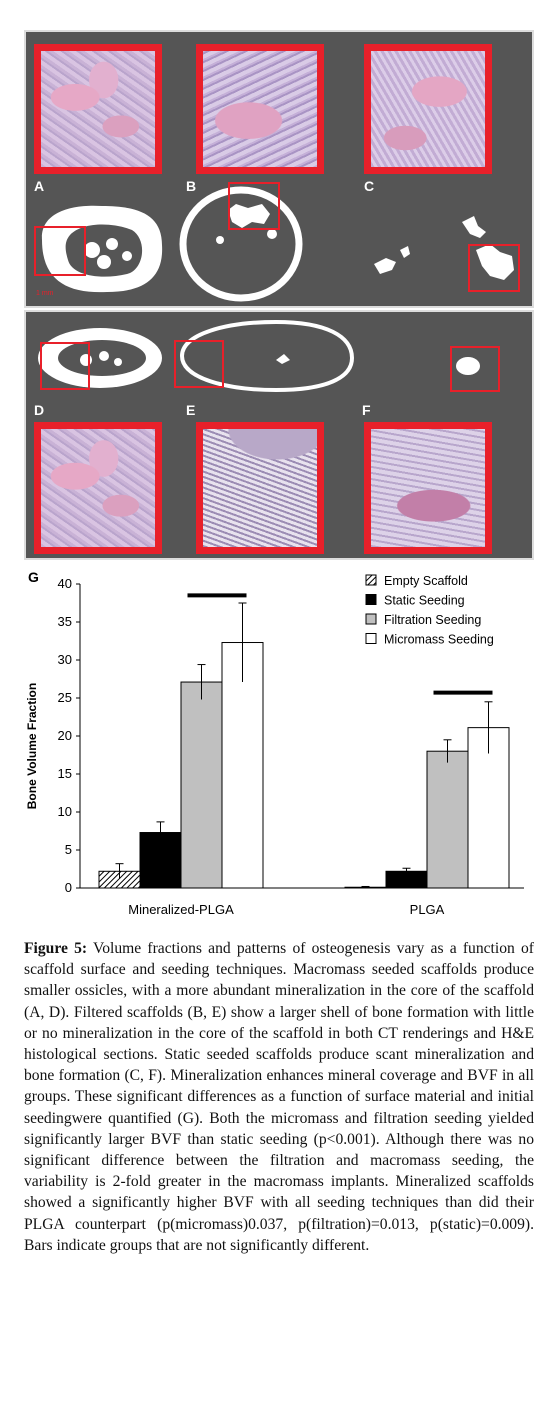  I want to click on x-category-label: PLGA, so click(427, 909).